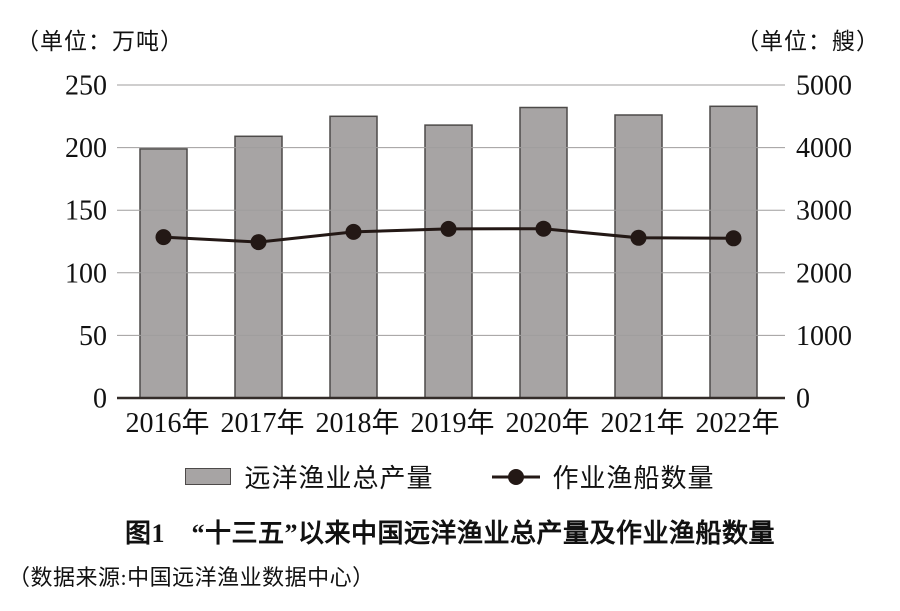 The image size is (900, 611). Describe the element at coordinates (191, 577) in the screenshot. I see `data-source-note: （数据来源:中国远洋渔业数据中心）` at that location.